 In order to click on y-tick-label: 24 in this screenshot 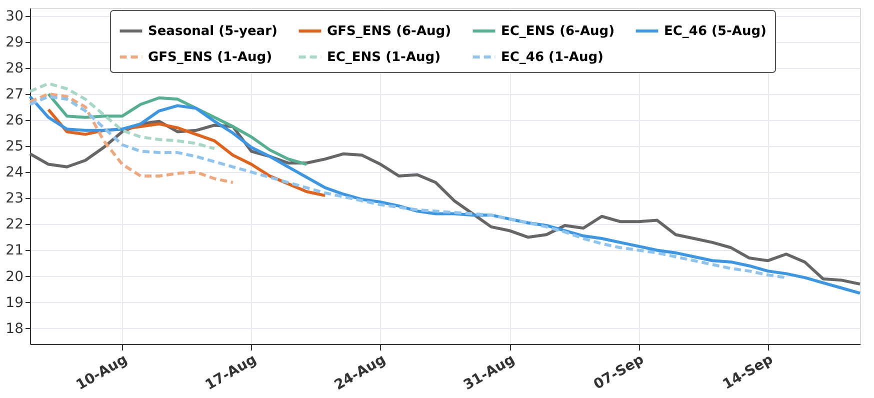, I will do `click(15, 172)`.